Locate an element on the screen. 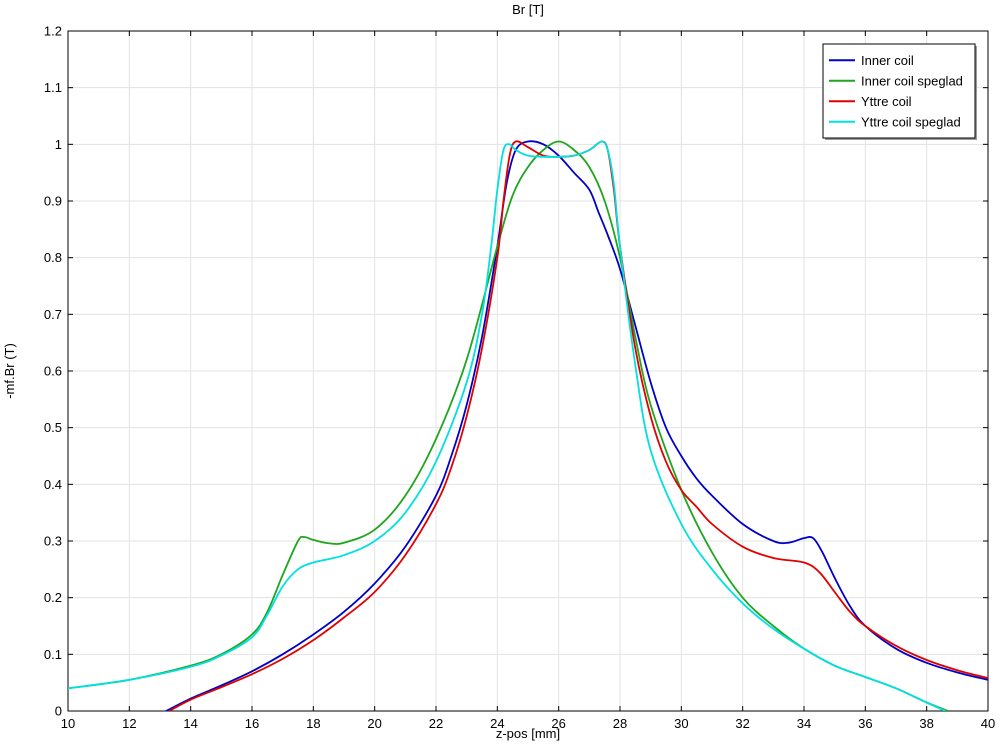  x-tick-label-4: 18 is located at coordinates (313, 723).